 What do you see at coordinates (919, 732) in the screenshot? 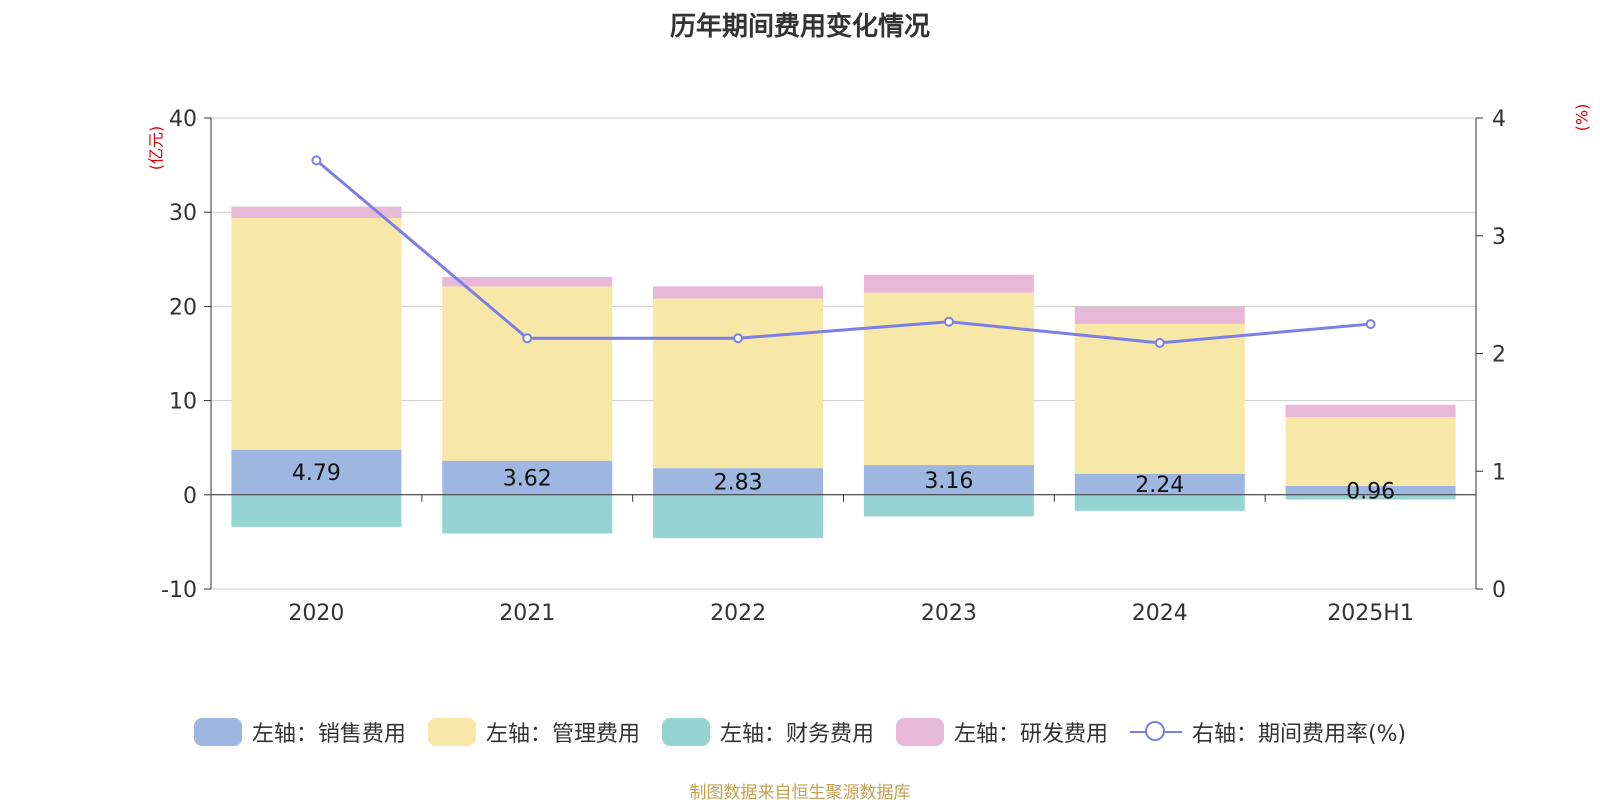
I see `legend-swatch-rd` at bounding box center [919, 732].